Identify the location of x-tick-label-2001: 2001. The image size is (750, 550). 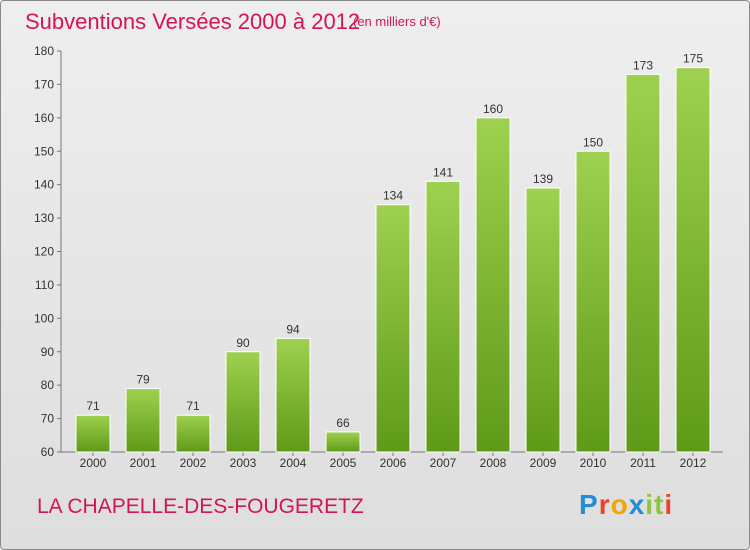
(143, 463).